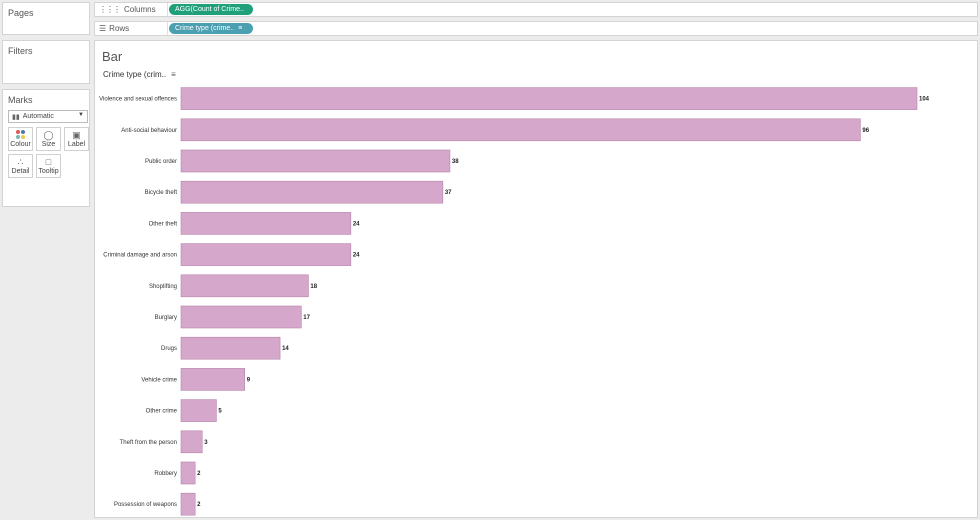  I want to click on detail-button: ∴ Detail, so click(20, 166).